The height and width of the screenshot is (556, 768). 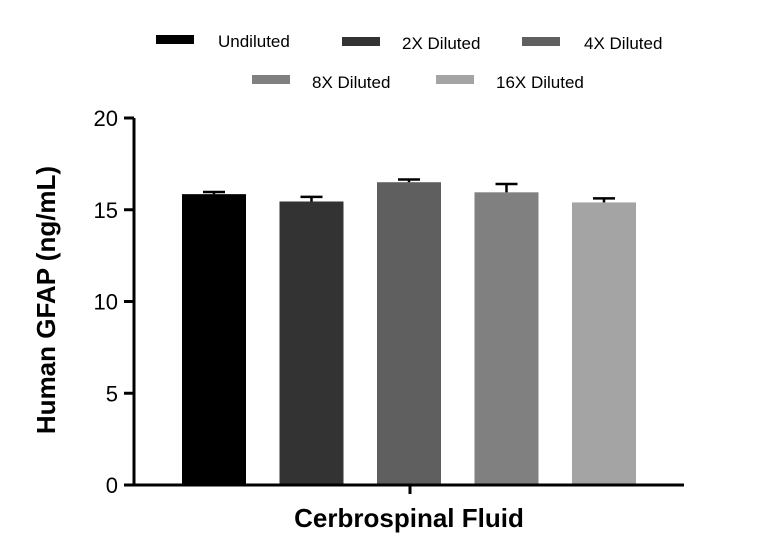 What do you see at coordinates (214, 339) in the screenshot?
I see `bar-undiluted` at bounding box center [214, 339].